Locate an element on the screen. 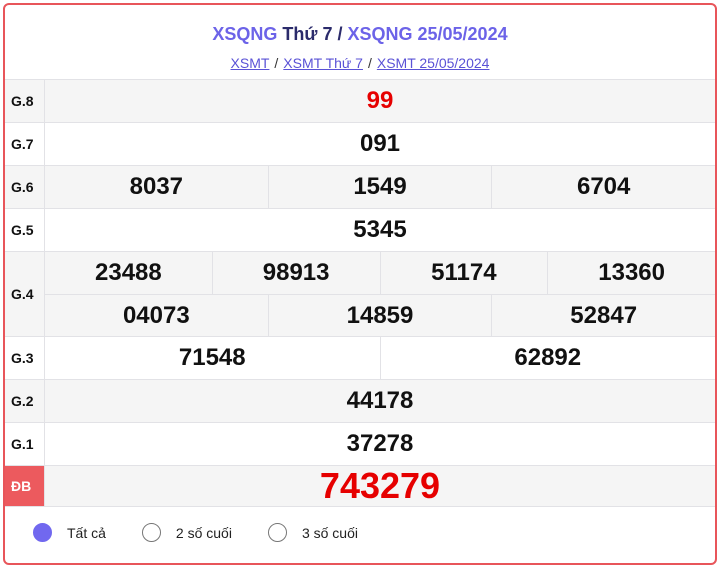 The image size is (720, 567). prize-number: 04073 is located at coordinates (156, 315).